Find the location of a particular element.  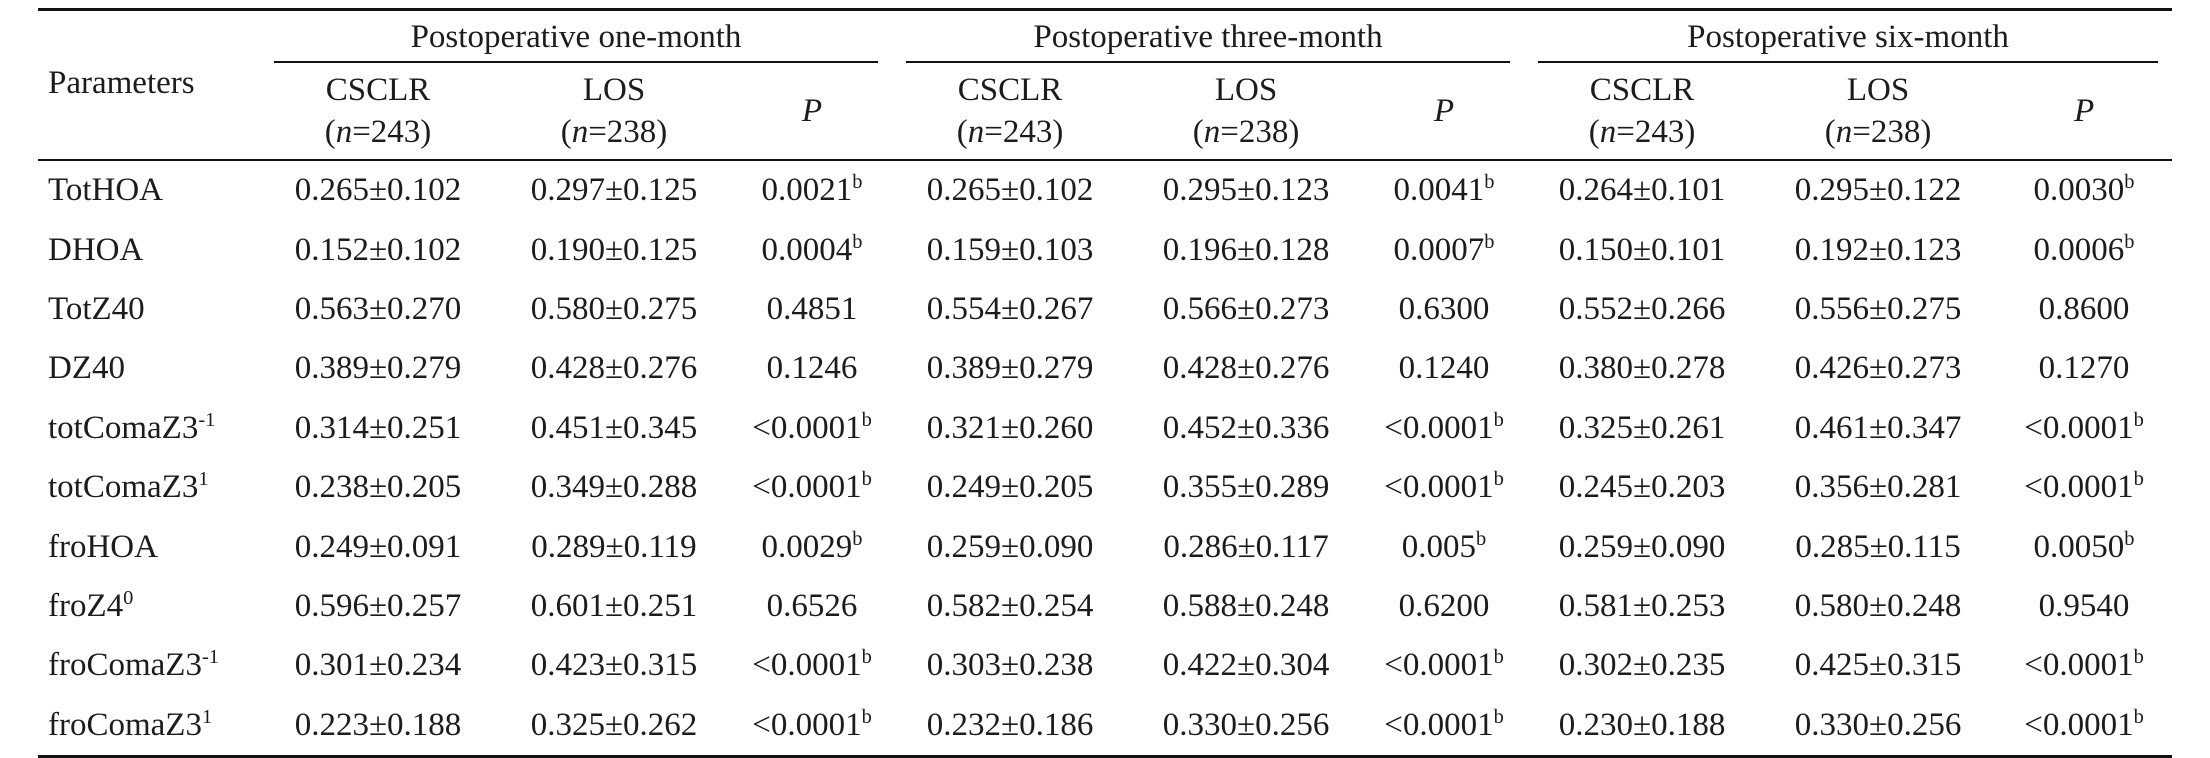

p-value-number: 0.0007 is located at coordinates (1439, 249).